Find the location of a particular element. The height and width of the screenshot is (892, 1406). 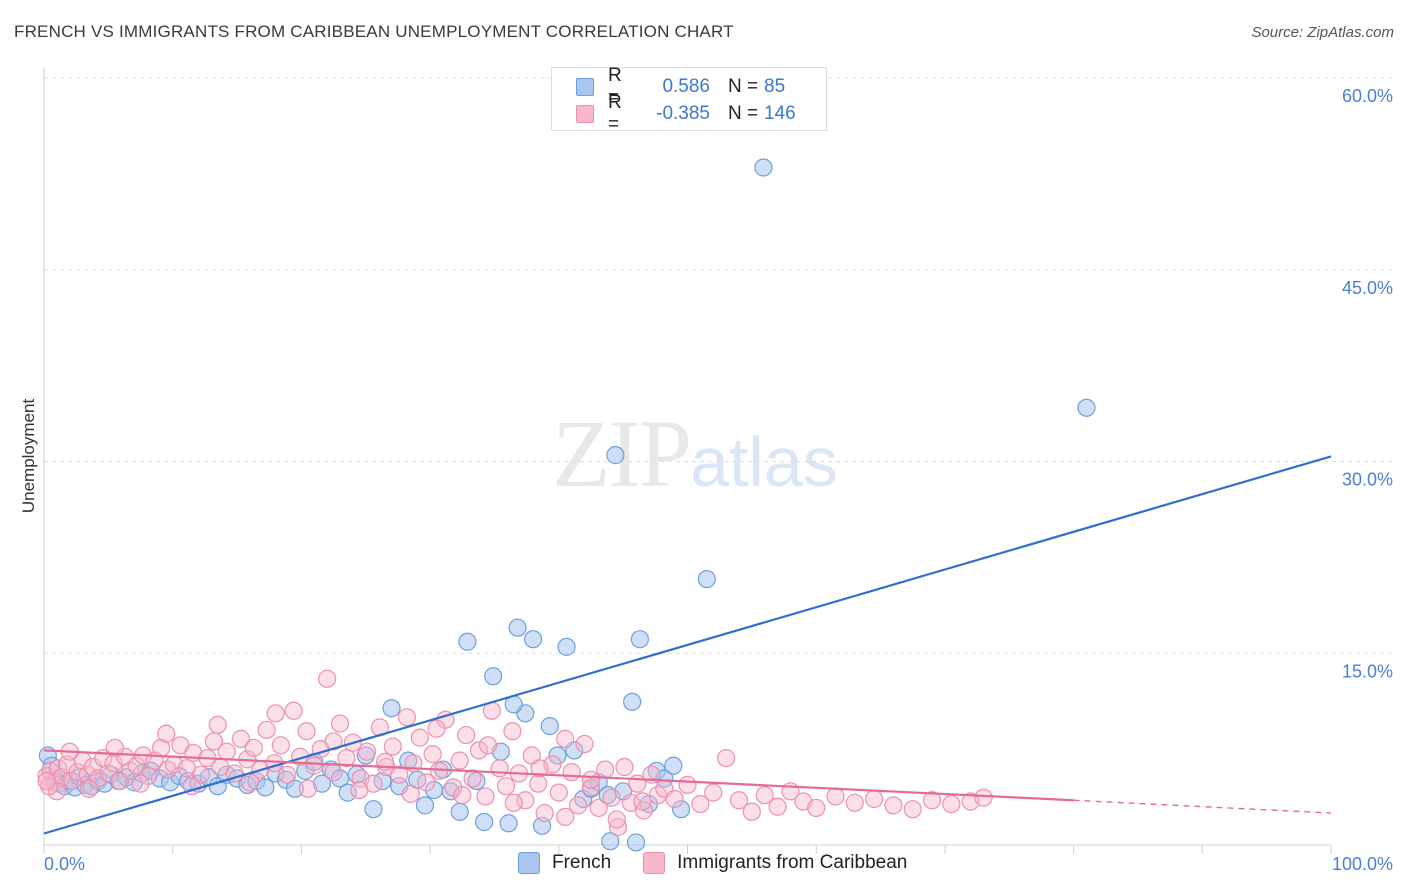

caribbean-swatch is located at coordinates (585, 114).